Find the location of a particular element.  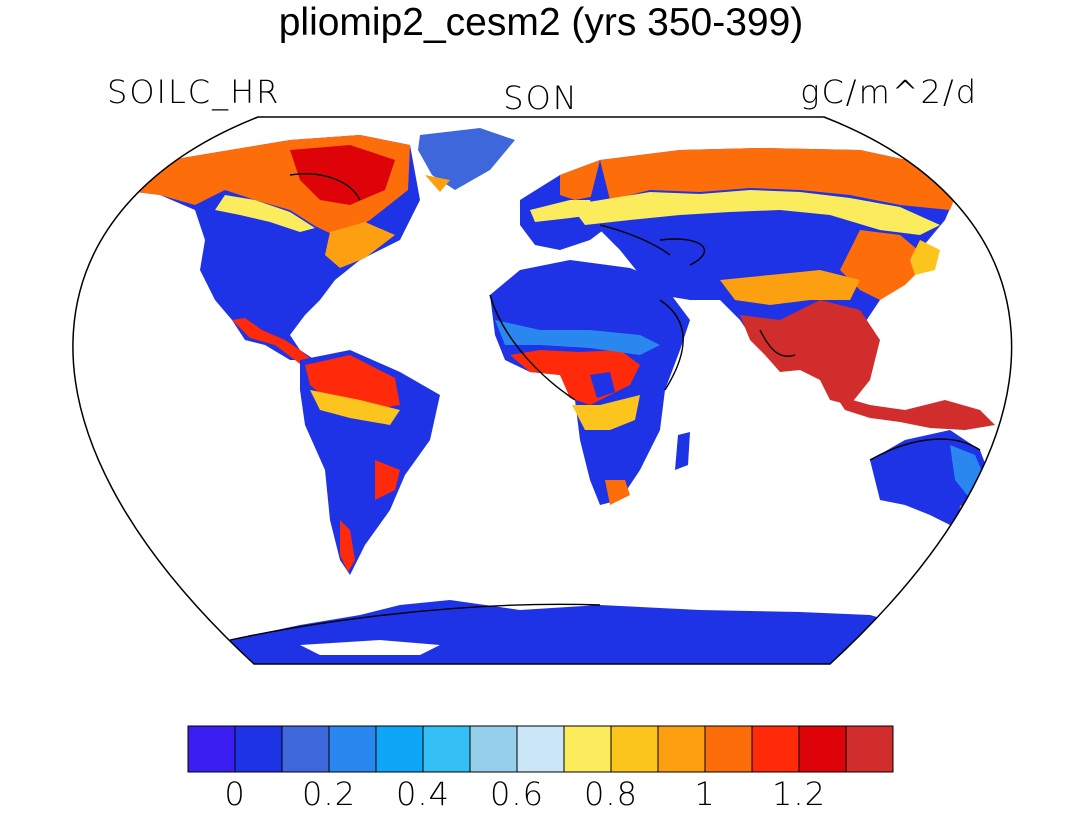

africa-congo-inner is located at coordinates (602, 385).